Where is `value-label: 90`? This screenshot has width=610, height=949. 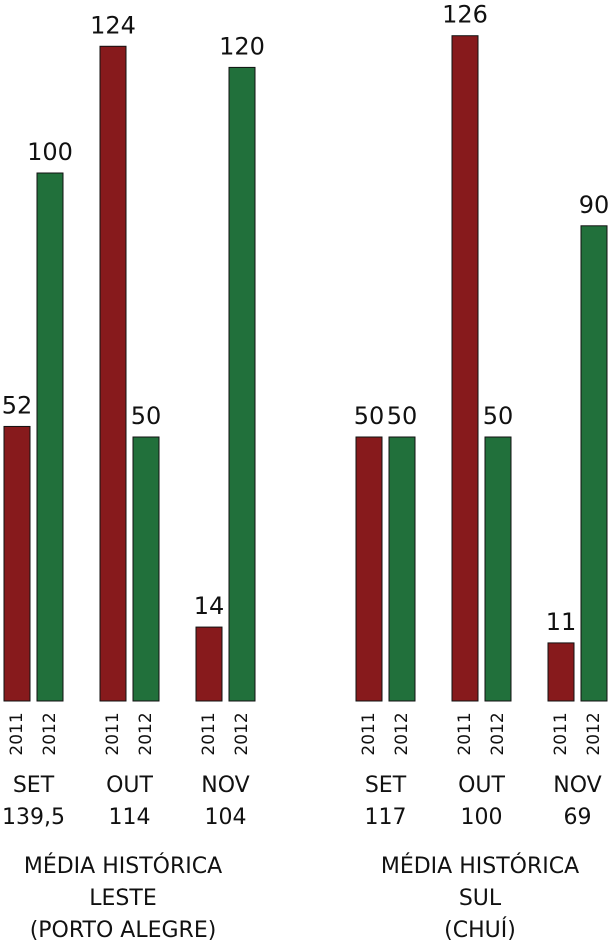 value-label: 90 is located at coordinates (594, 205).